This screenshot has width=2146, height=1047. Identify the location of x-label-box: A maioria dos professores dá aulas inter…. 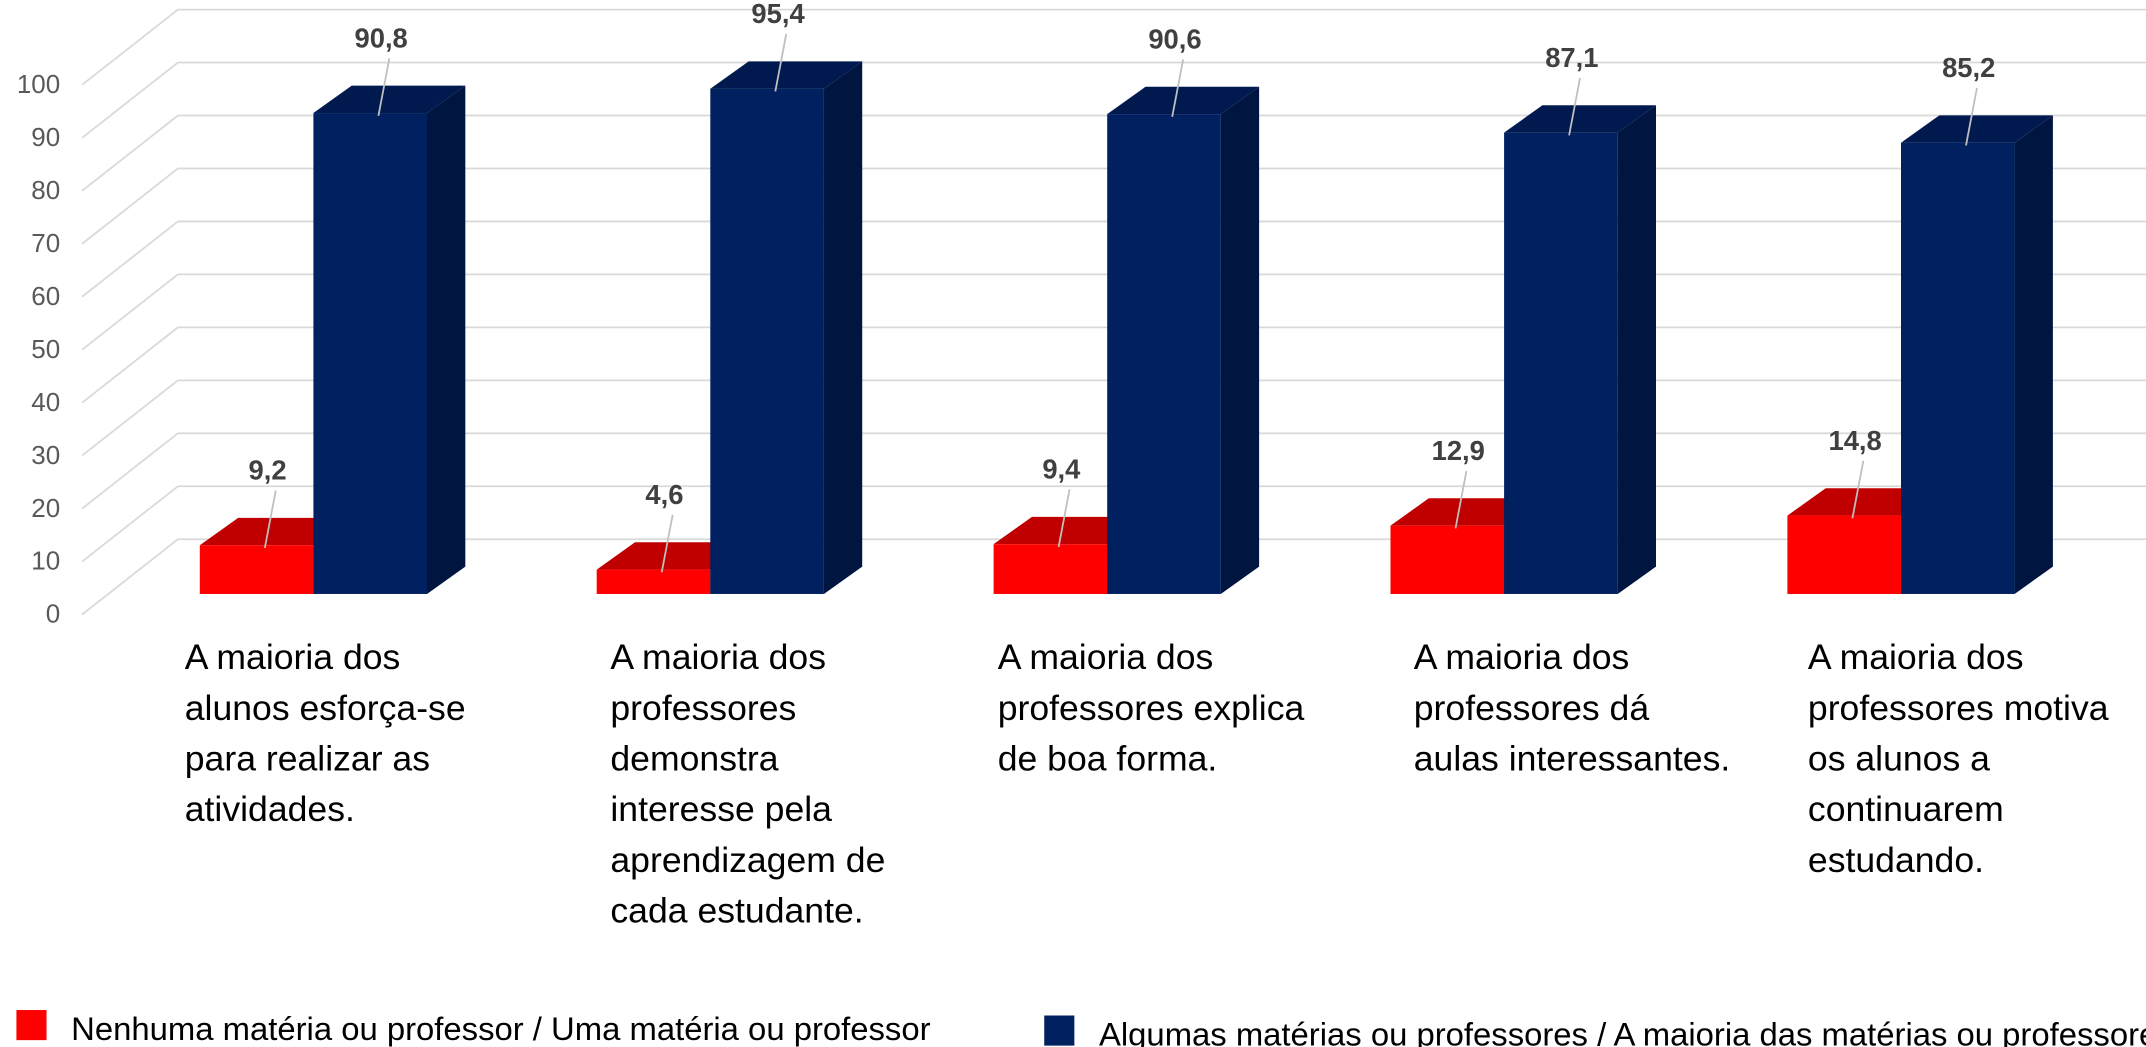
(1572, 707).